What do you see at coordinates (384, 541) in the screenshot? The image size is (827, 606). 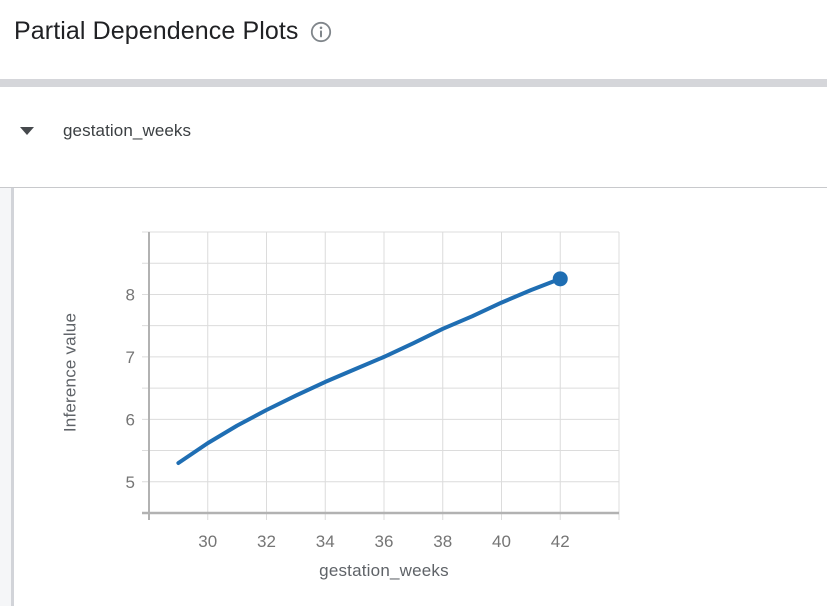 I see `x-tick-label: 36` at bounding box center [384, 541].